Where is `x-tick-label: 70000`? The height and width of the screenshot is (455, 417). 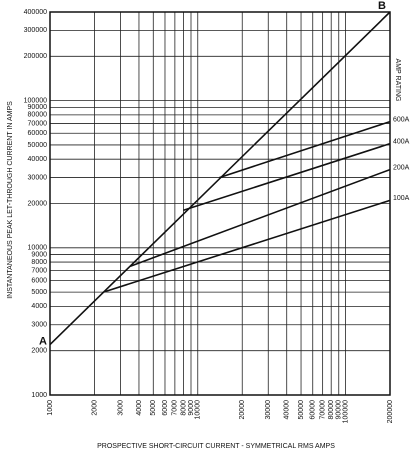
x-tick-label: 70000 is located at coordinates (322, 410).